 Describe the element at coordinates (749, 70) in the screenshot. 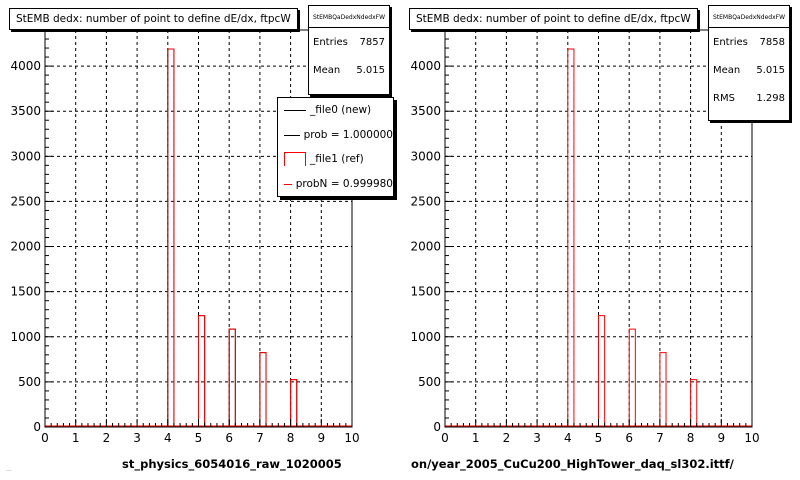

I see `right-stats-mean-row: Mean 5.015` at that location.